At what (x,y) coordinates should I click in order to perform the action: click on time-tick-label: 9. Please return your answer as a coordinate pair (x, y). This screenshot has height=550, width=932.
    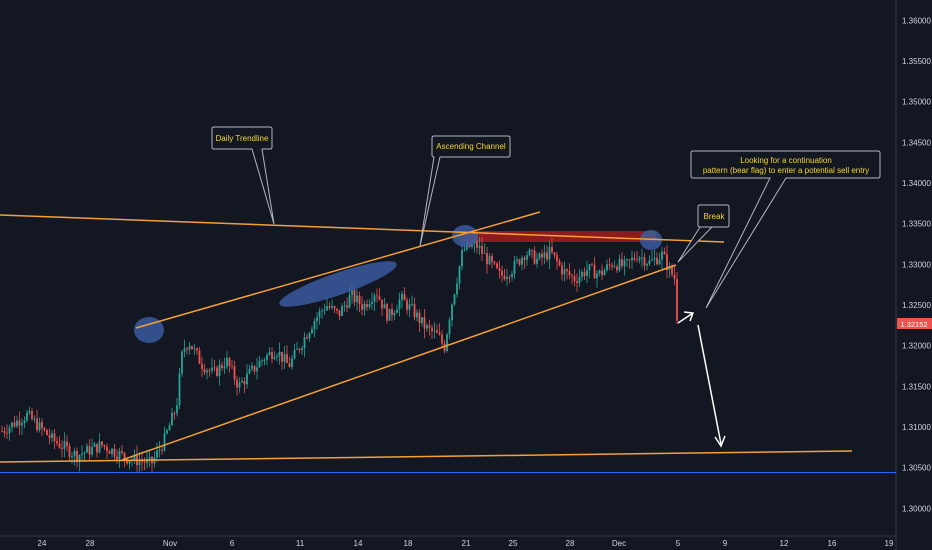
    Looking at the image, I should click on (725, 543).